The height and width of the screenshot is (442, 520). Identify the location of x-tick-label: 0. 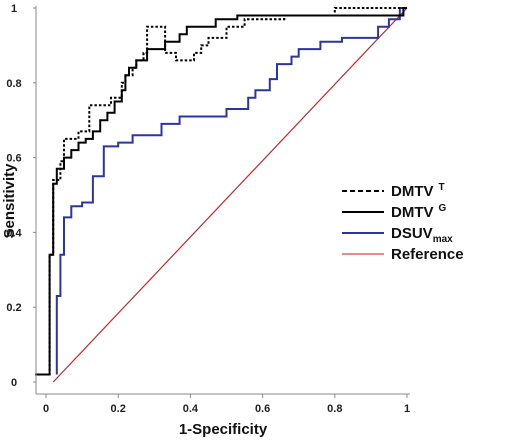
(46, 409).